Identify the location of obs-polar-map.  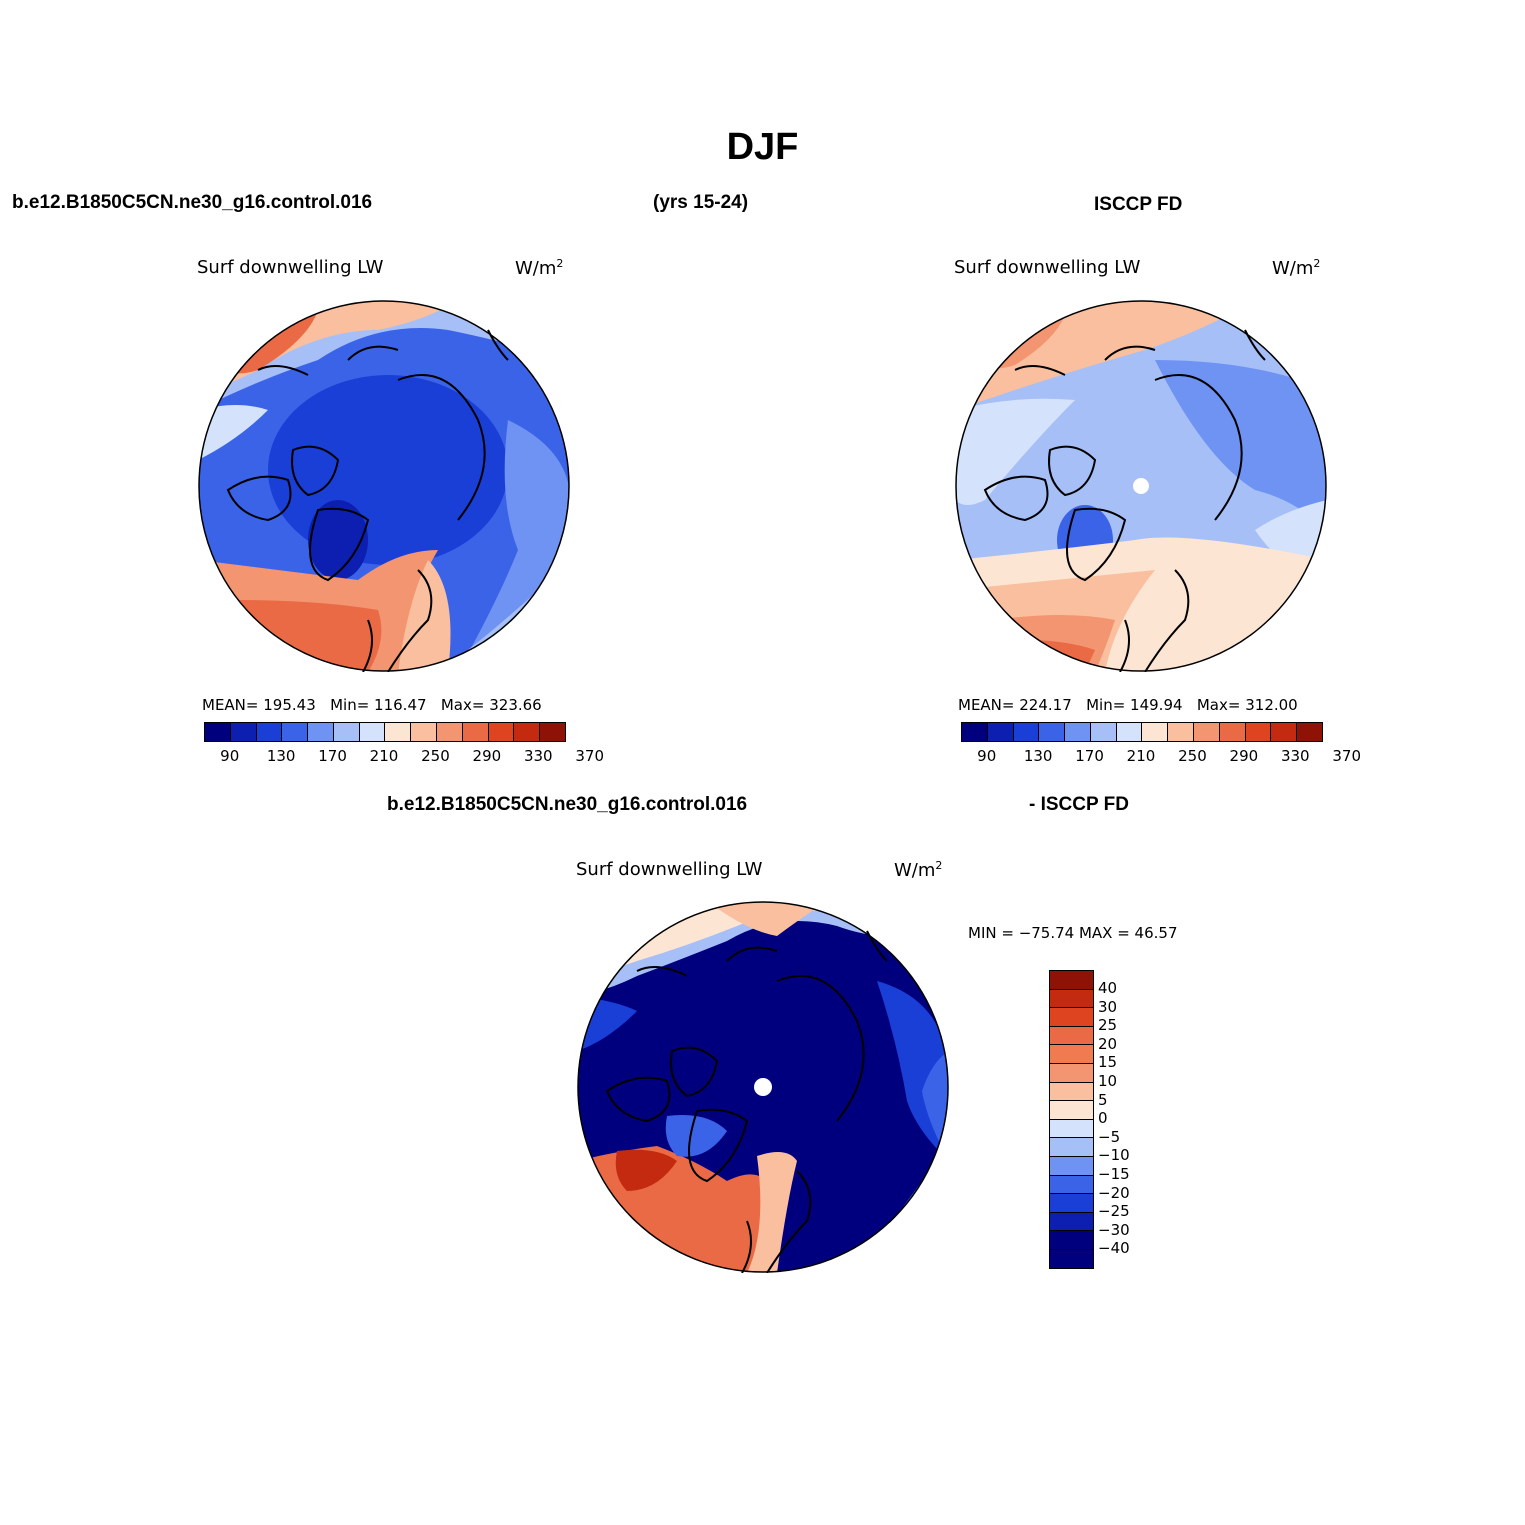
(1141, 486).